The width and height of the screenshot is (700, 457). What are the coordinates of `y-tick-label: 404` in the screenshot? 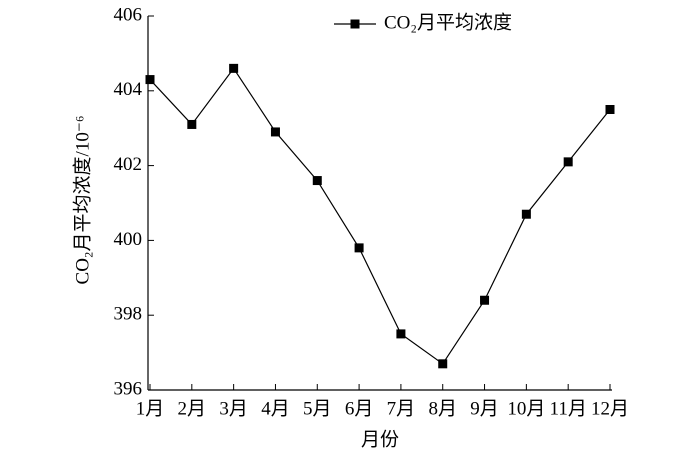 It's located at (128, 89).